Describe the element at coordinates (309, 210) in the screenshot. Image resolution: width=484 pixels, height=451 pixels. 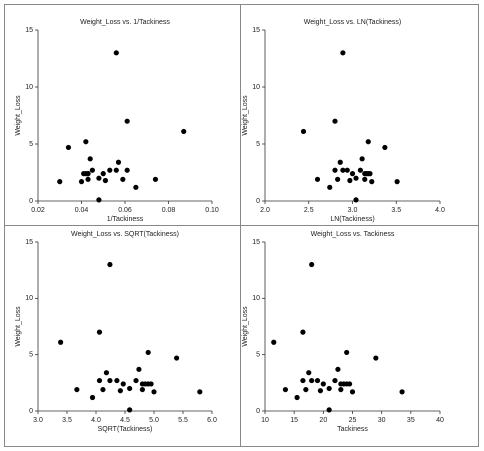
I see `x-tick-label: 2.5` at that location.